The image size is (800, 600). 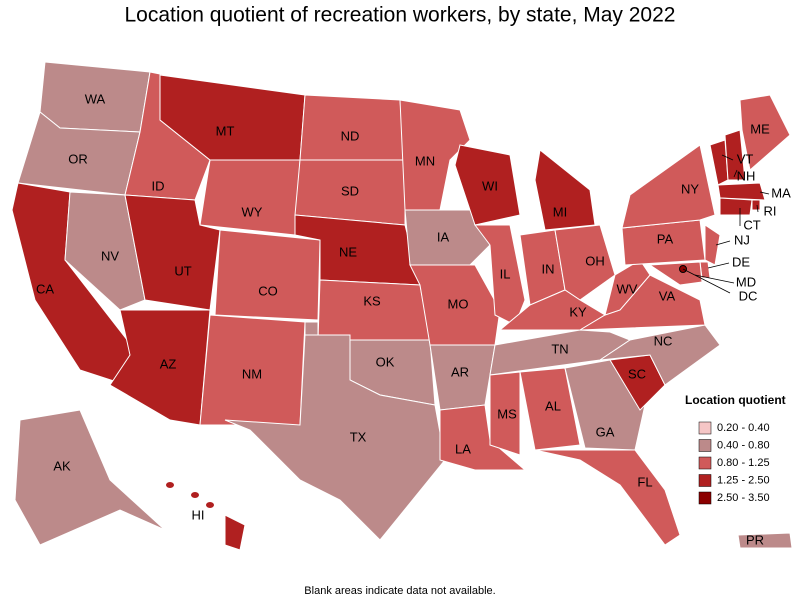 I want to click on state-label: CA, so click(x=45, y=288).